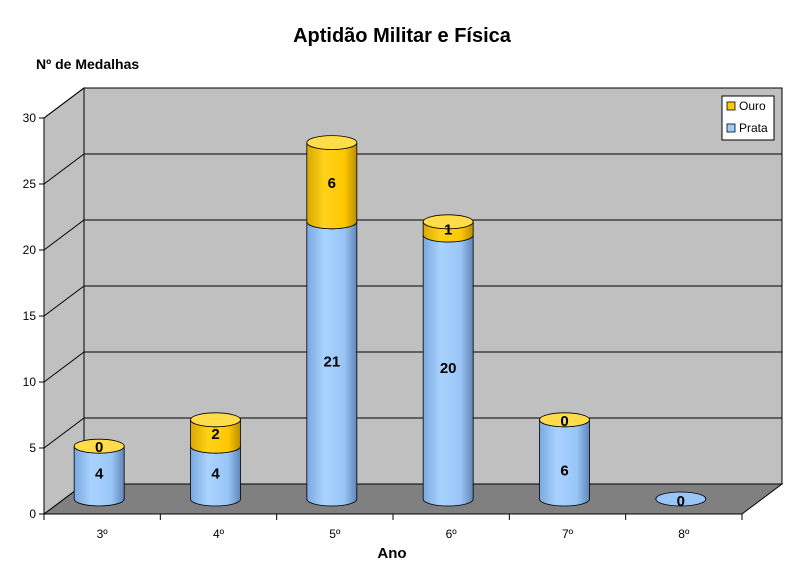 This screenshot has width=812, height=582. I want to click on chart-title: Aptidão Militar e Física, so click(402, 36).